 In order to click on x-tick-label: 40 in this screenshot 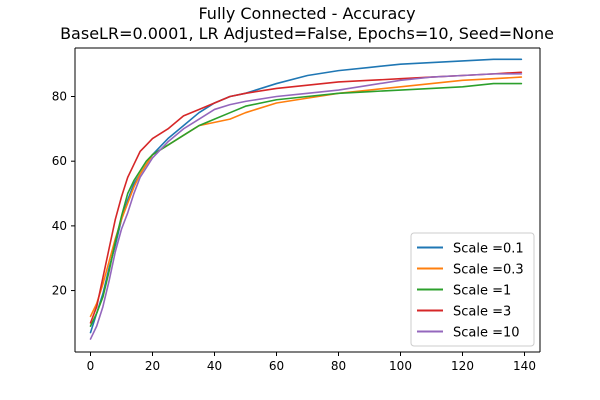, I will do `click(214, 366)`.